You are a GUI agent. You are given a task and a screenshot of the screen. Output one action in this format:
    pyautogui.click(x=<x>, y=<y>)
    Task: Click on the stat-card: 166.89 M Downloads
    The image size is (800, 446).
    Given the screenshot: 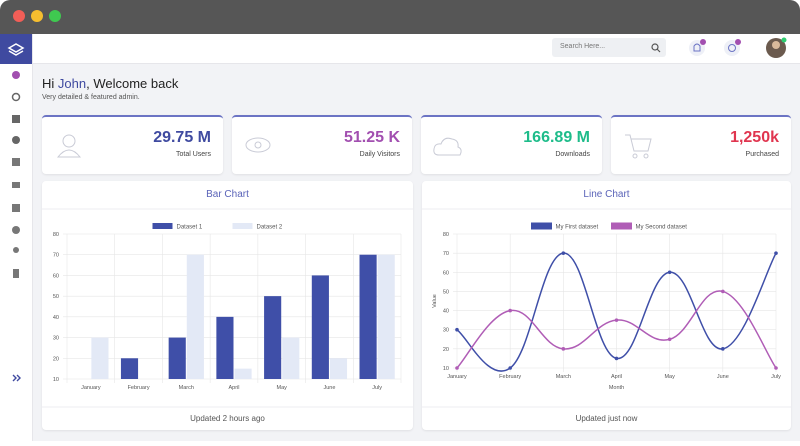 What is the action you would take?
    pyautogui.click(x=511, y=144)
    